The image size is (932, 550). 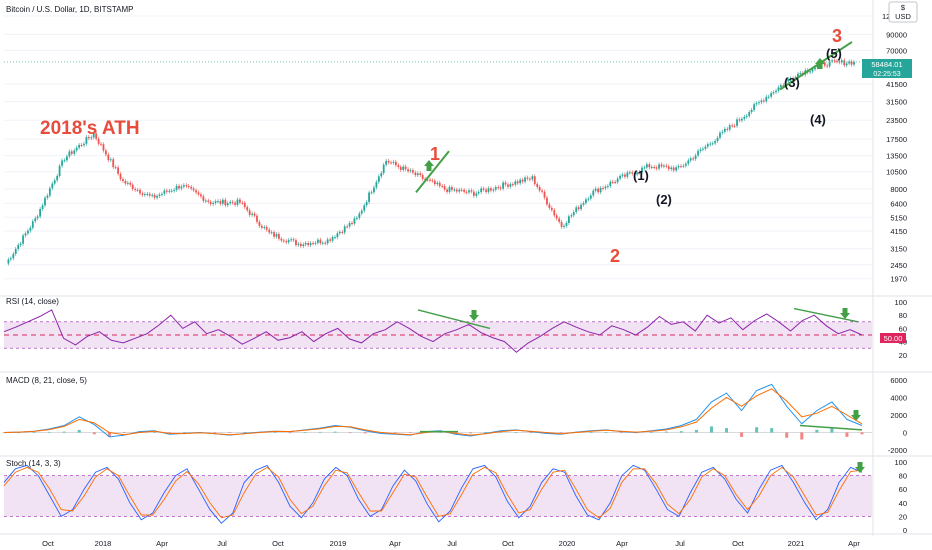 I want to click on macd-tick-label: 2000, so click(x=898, y=415).